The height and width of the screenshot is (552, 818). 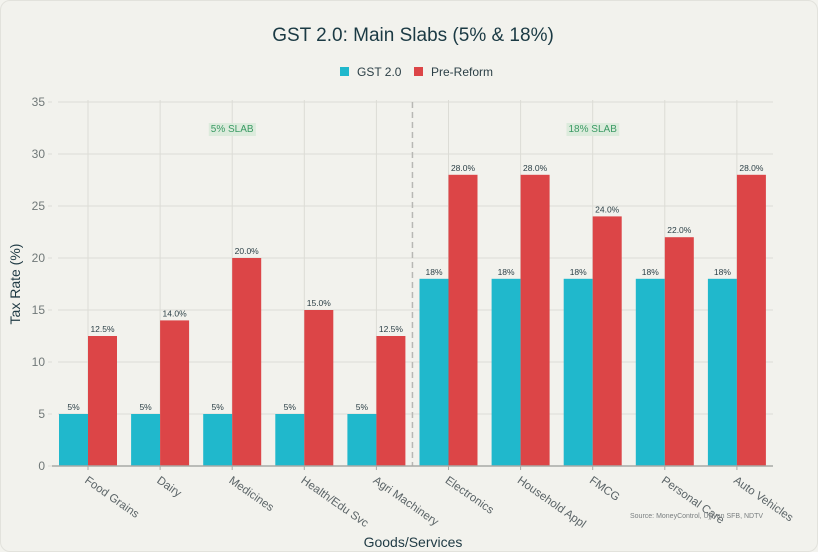 I want to click on x-tick-label: Food Grains, so click(x=111, y=498).